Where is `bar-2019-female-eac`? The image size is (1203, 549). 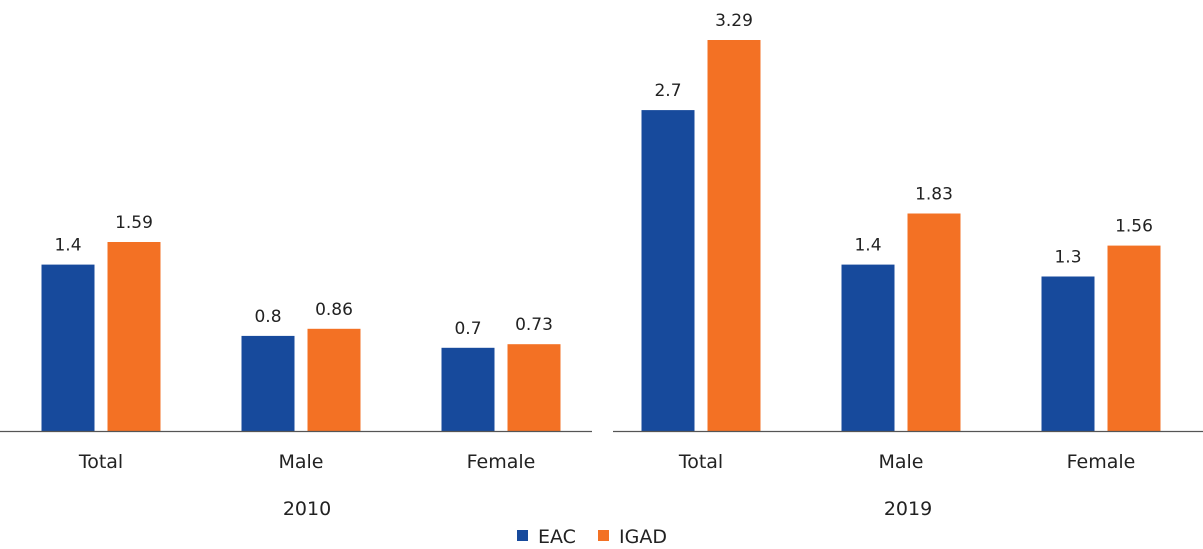
bar-2019-female-eac is located at coordinates (1068, 353).